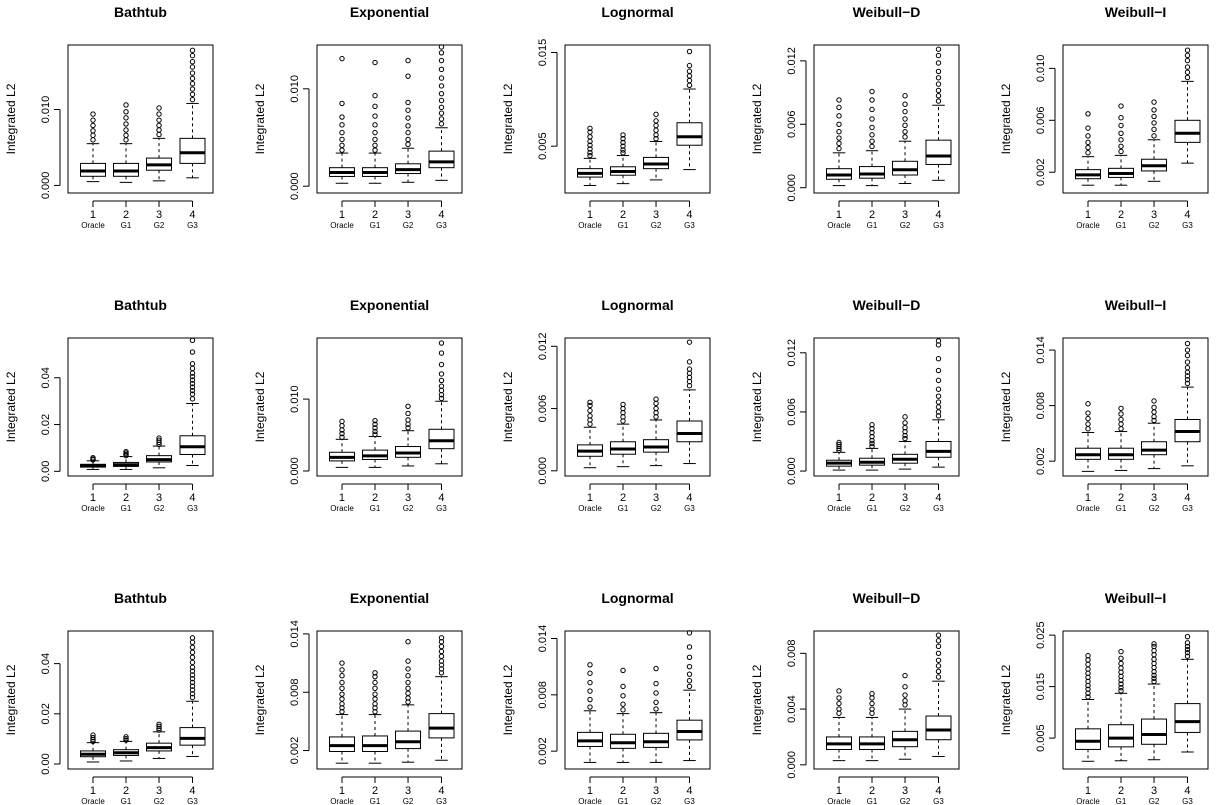 Image resolution: width=1216 pixels, height=805 pixels. What do you see at coordinates (792, 61) in the screenshot?
I see `y-tick-label: 0.012` at bounding box center [792, 61].